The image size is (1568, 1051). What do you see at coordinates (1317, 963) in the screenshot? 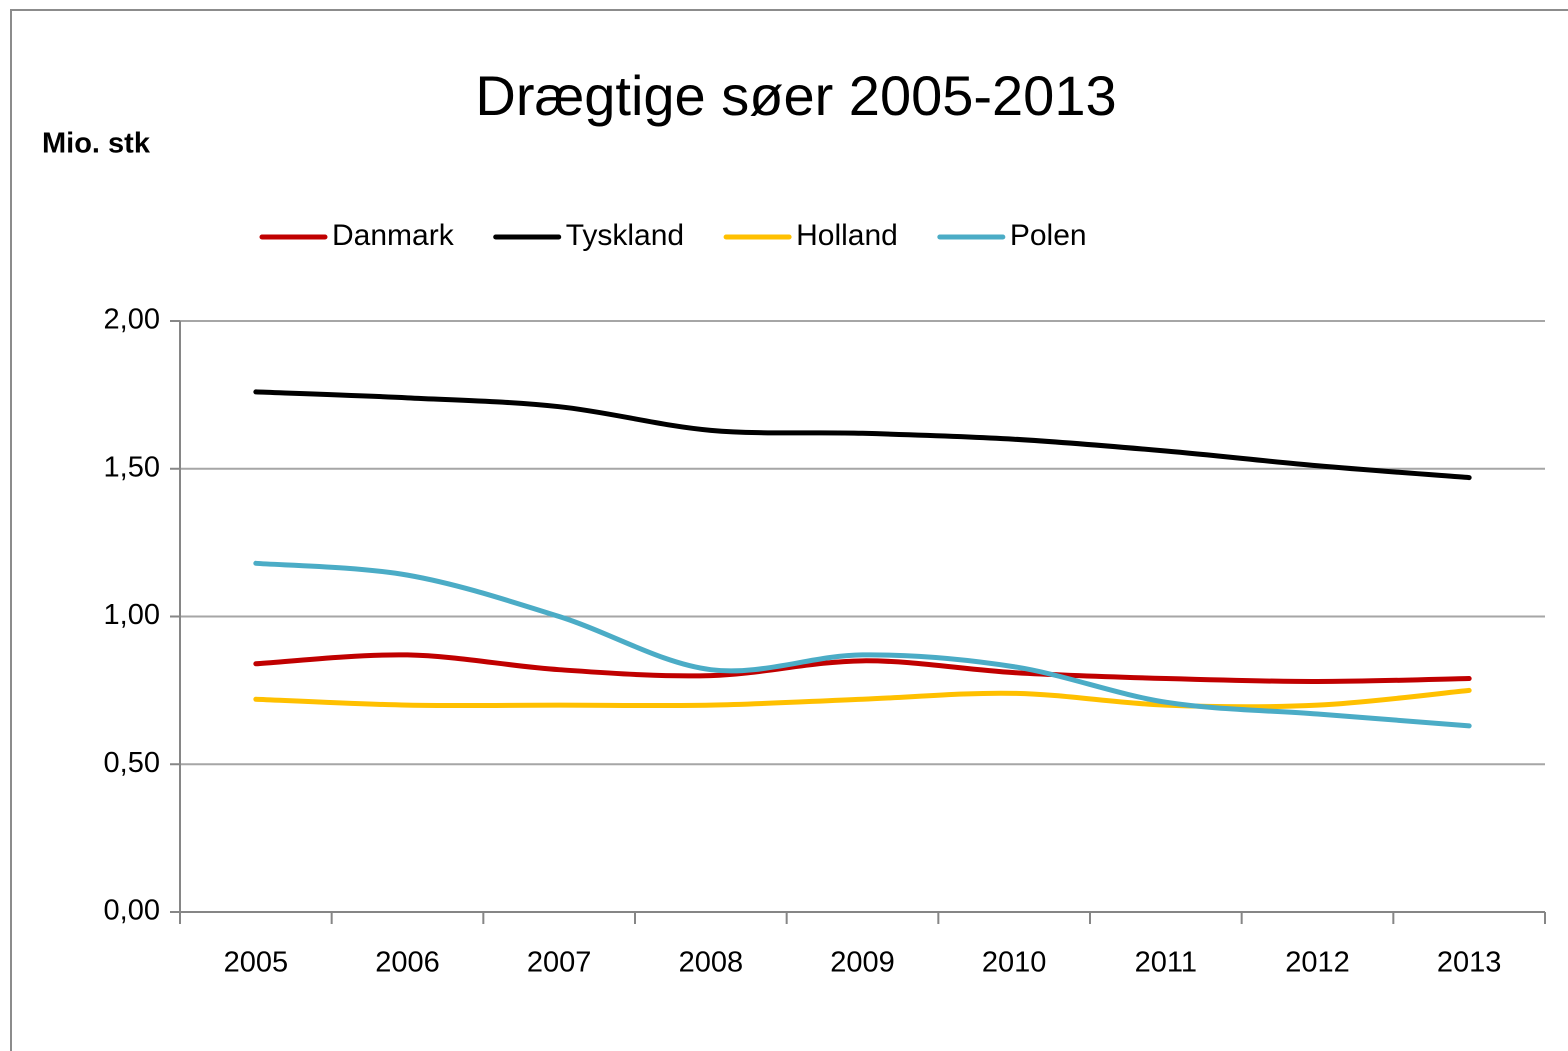
I see `x-tick-label: 2012` at bounding box center [1317, 963].